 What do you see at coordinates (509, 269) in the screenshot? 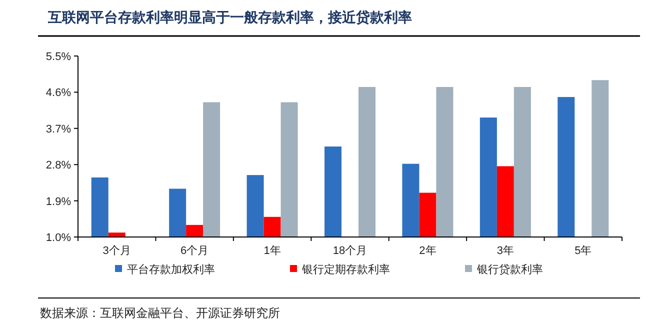
I see `legend-label: 银行贷款利率` at bounding box center [509, 269].